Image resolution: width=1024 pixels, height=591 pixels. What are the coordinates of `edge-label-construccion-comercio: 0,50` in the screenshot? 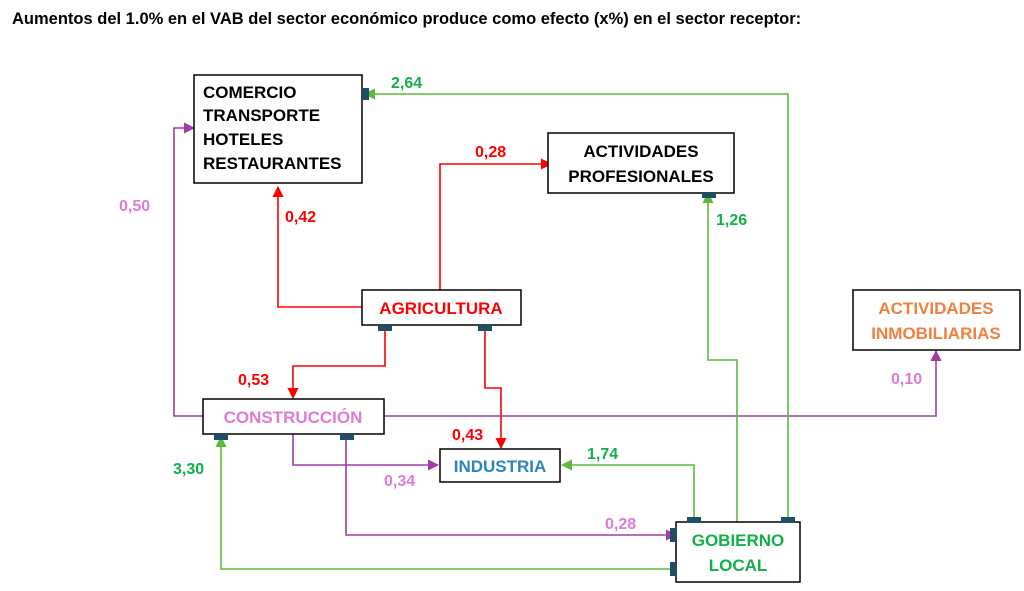 It's located at (134, 206).